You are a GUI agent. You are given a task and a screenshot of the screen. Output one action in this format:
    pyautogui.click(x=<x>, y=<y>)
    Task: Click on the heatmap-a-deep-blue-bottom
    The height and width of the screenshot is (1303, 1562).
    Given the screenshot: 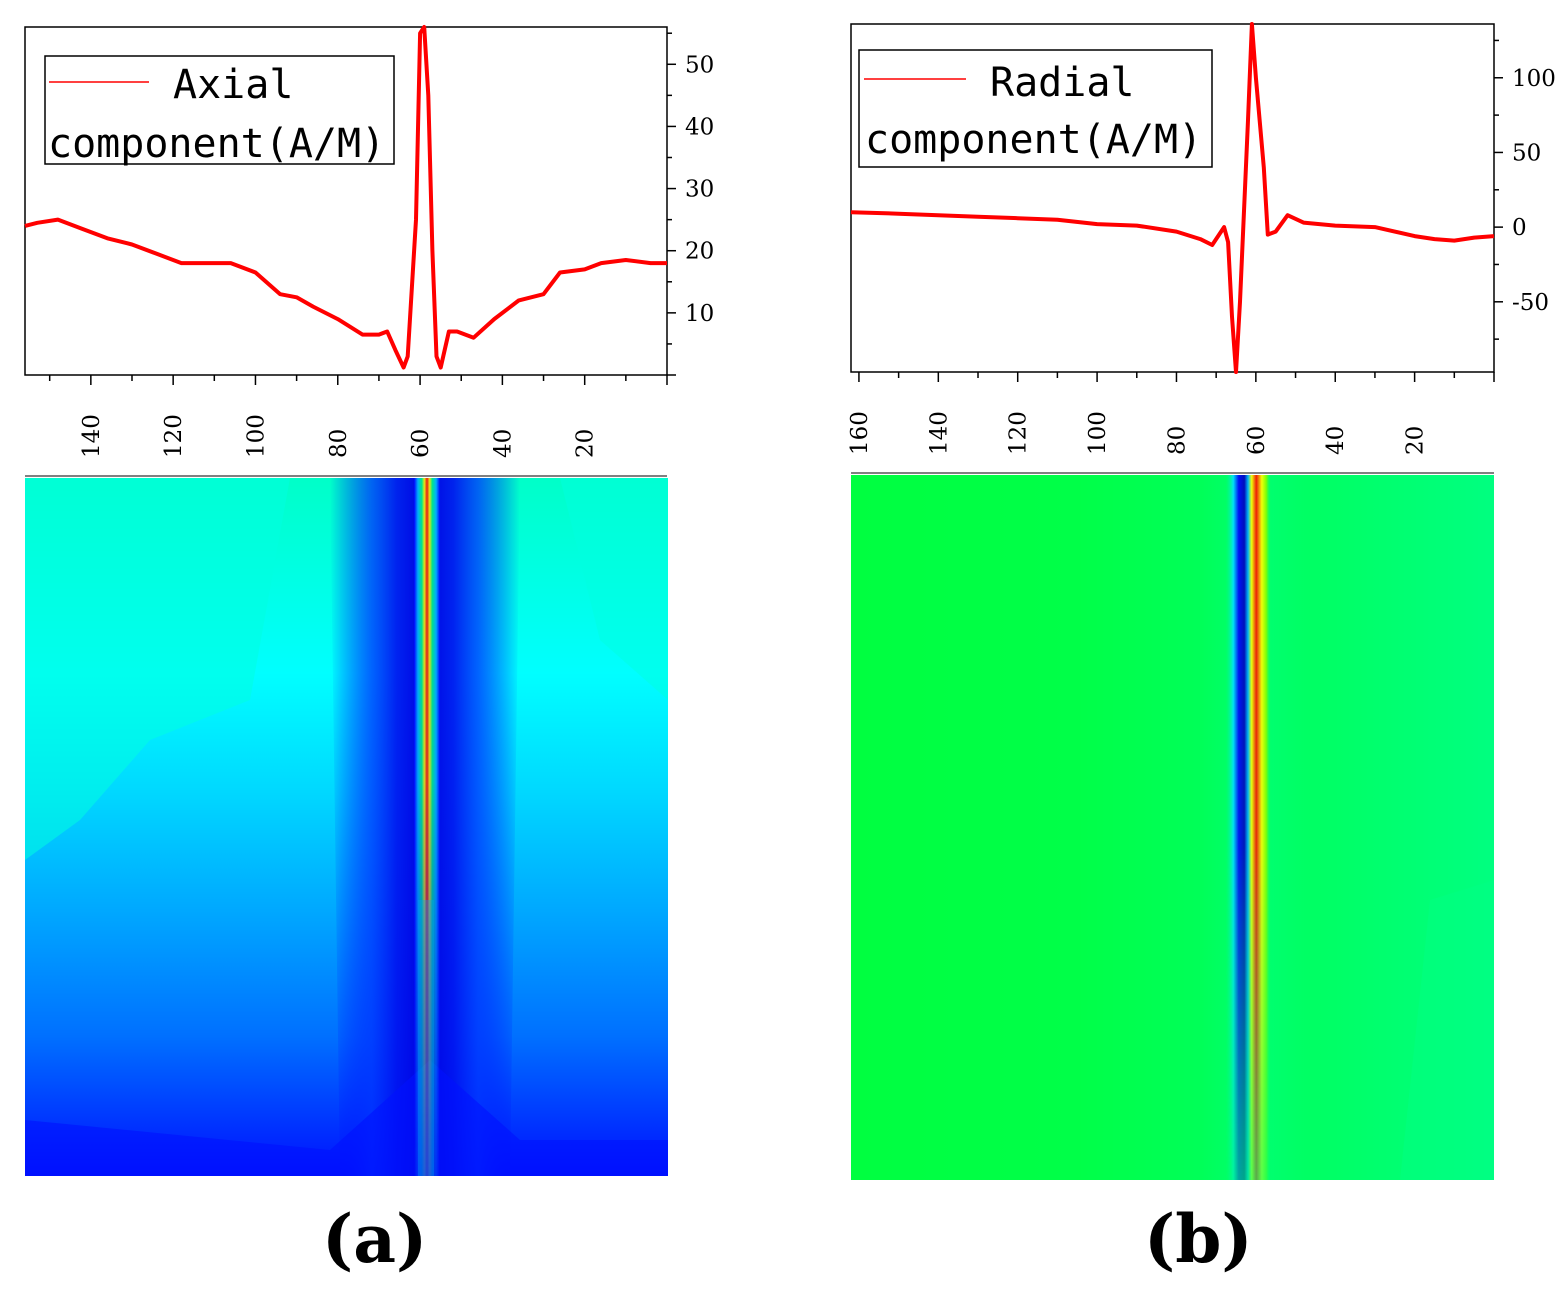 What is the action you would take?
    pyautogui.click(x=346, y=1118)
    